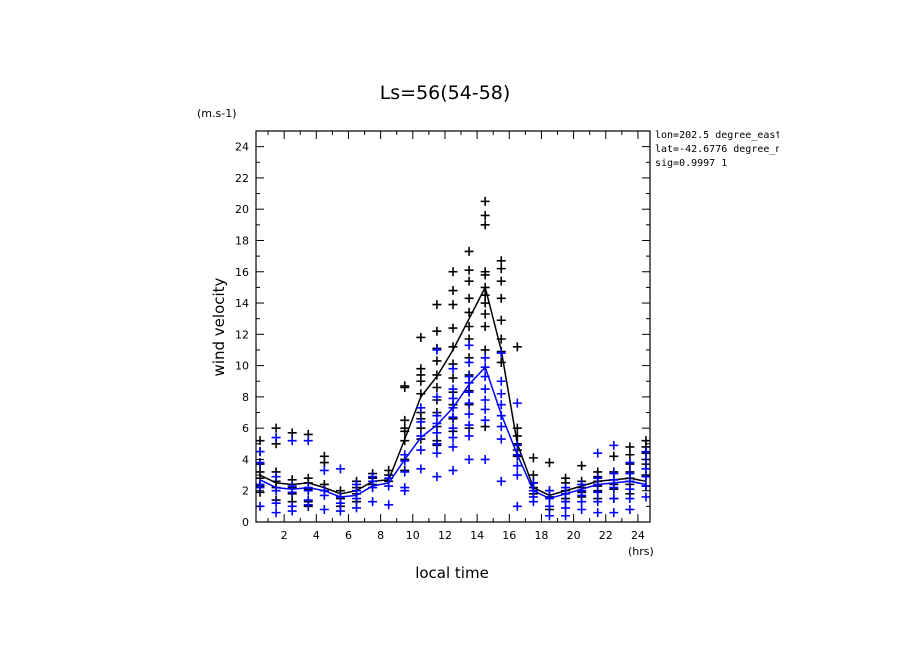 The width and height of the screenshot is (904, 654). What do you see at coordinates (348, 535) in the screenshot?
I see `x-tick-label-6: 6` at bounding box center [348, 535].